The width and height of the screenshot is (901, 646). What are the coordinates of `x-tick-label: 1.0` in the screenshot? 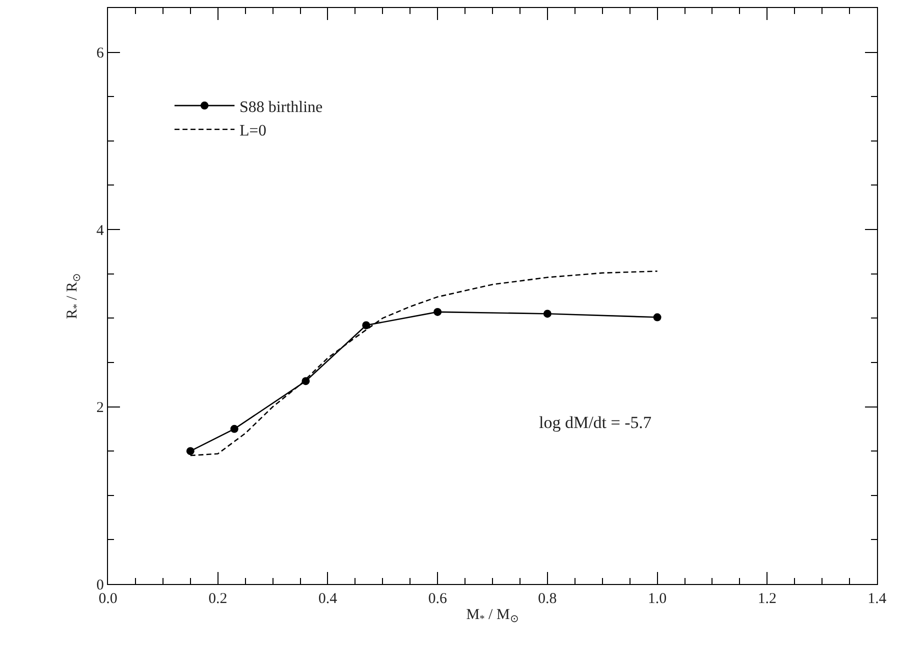 It's located at (657, 599).